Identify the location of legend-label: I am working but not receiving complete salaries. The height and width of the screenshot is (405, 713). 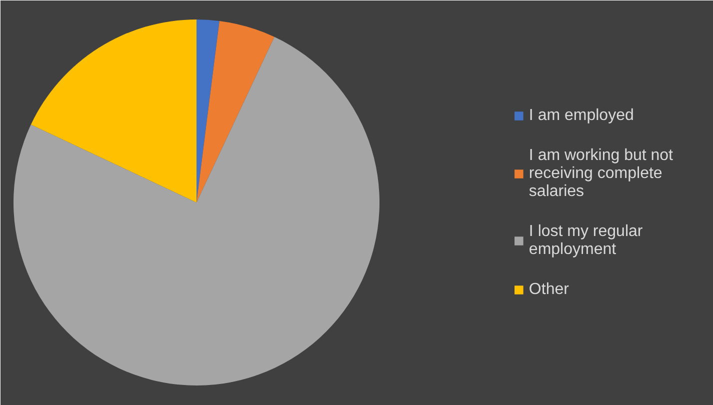
(600, 173).